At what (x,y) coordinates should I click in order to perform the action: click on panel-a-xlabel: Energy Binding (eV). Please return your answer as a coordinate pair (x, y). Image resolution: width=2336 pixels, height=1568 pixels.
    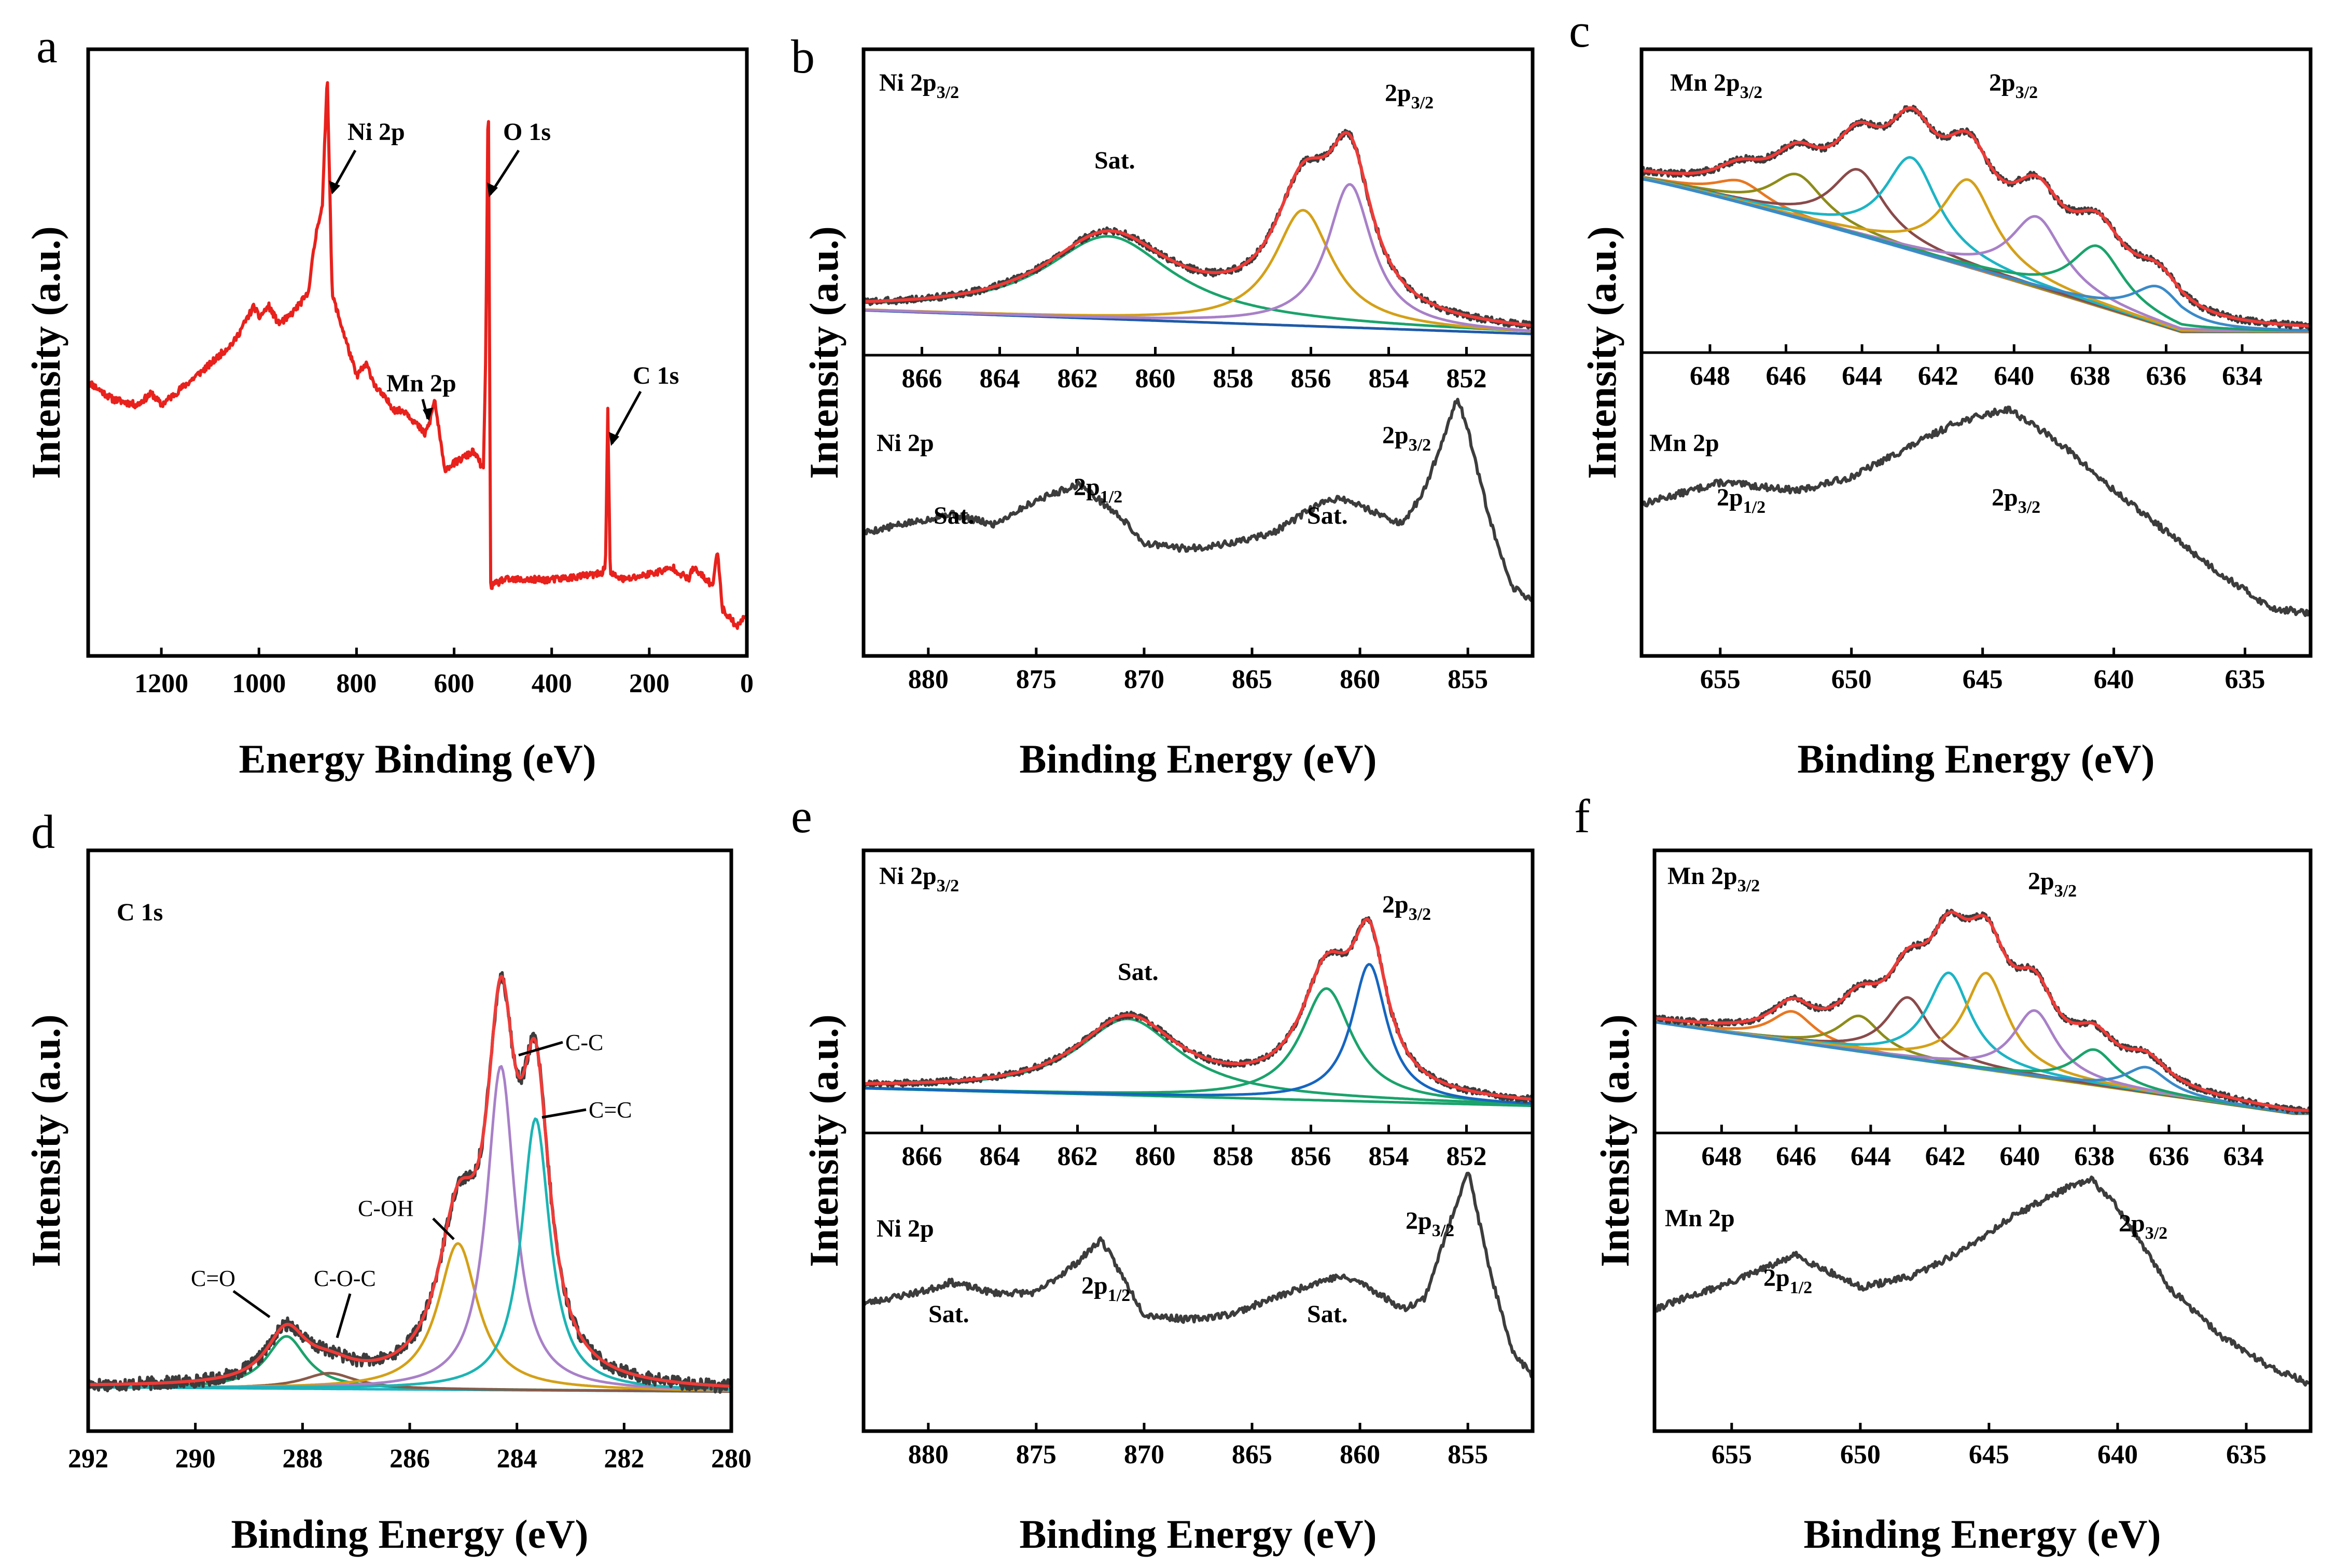
    Looking at the image, I should click on (417, 758).